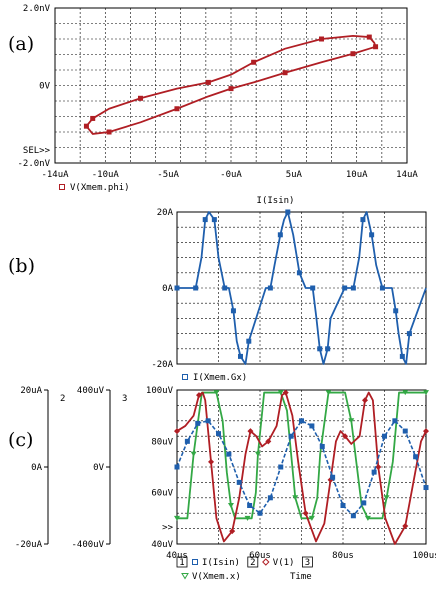  What do you see at coordinates (162, 494) in the screenshot?
I see `chart-c-y-tick-label: 60uV` at bounding box center [162, 494].